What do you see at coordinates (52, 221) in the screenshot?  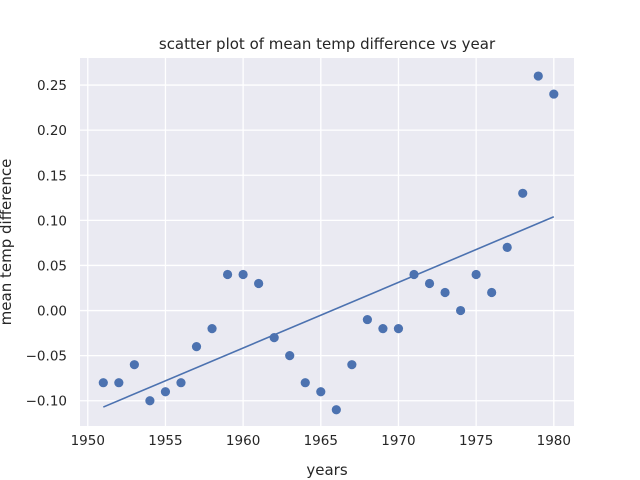 I see `y-tick-label: 0.10` at bounding box center [52, 221].